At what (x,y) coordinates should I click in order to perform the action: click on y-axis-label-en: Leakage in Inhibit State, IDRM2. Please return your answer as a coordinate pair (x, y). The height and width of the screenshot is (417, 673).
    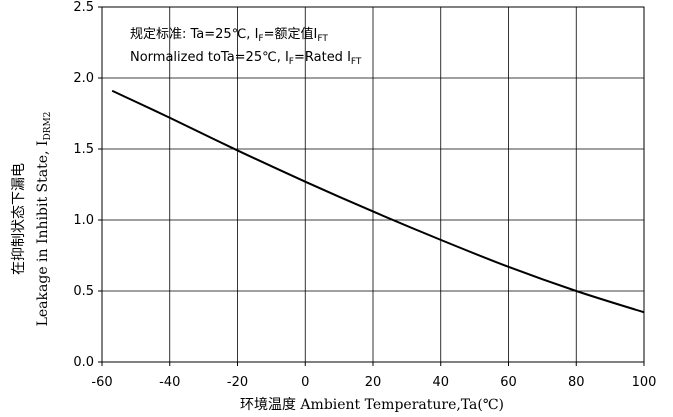
    Looking at the image, I should click on (44, 219).